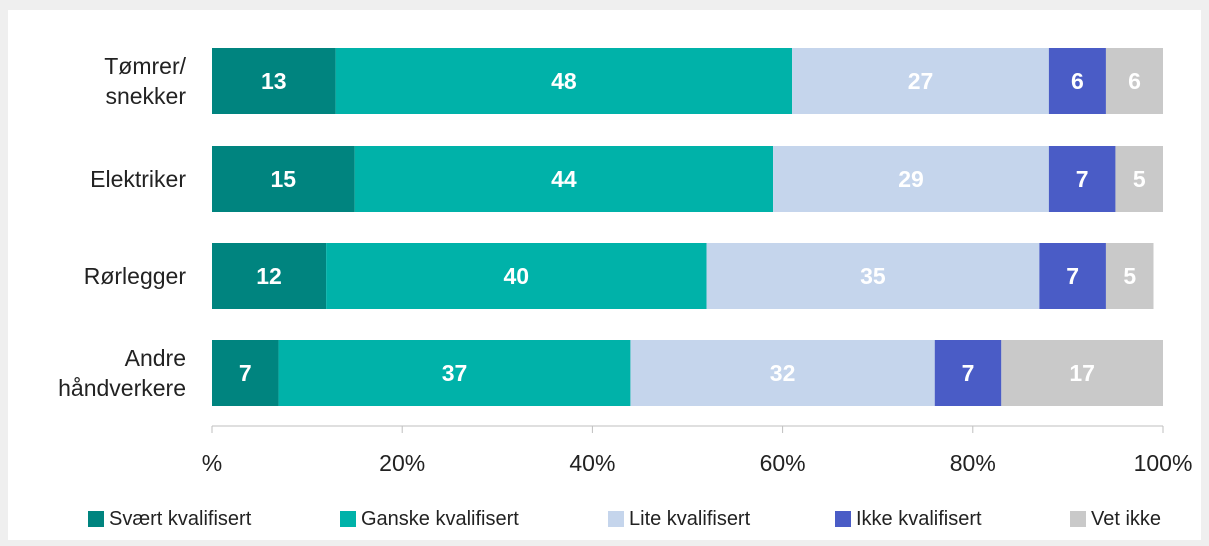 The image size is (1209, 546). I want to click on category-label: Andre, so click(155, 358).